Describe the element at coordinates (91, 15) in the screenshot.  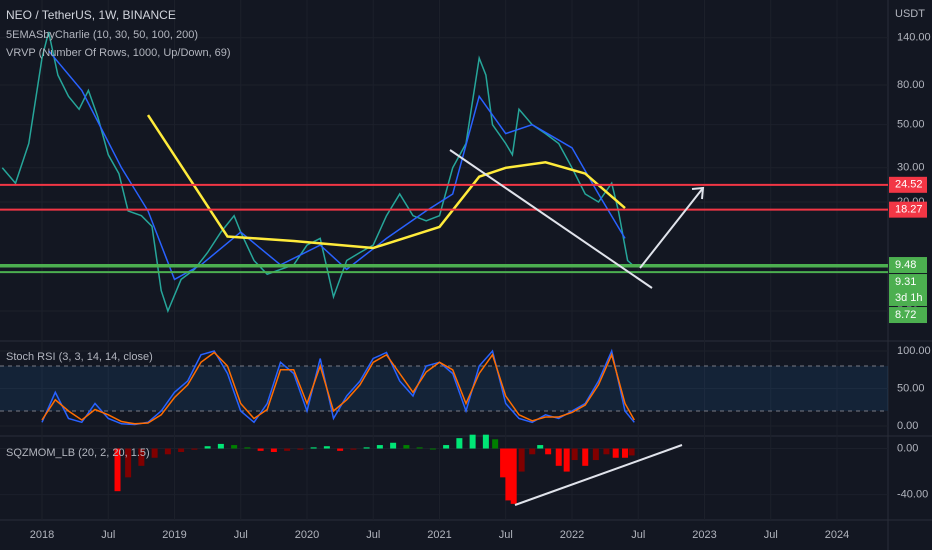
I see `symbol: NEO / TetherUS, 1W, BINANCE` at that location.